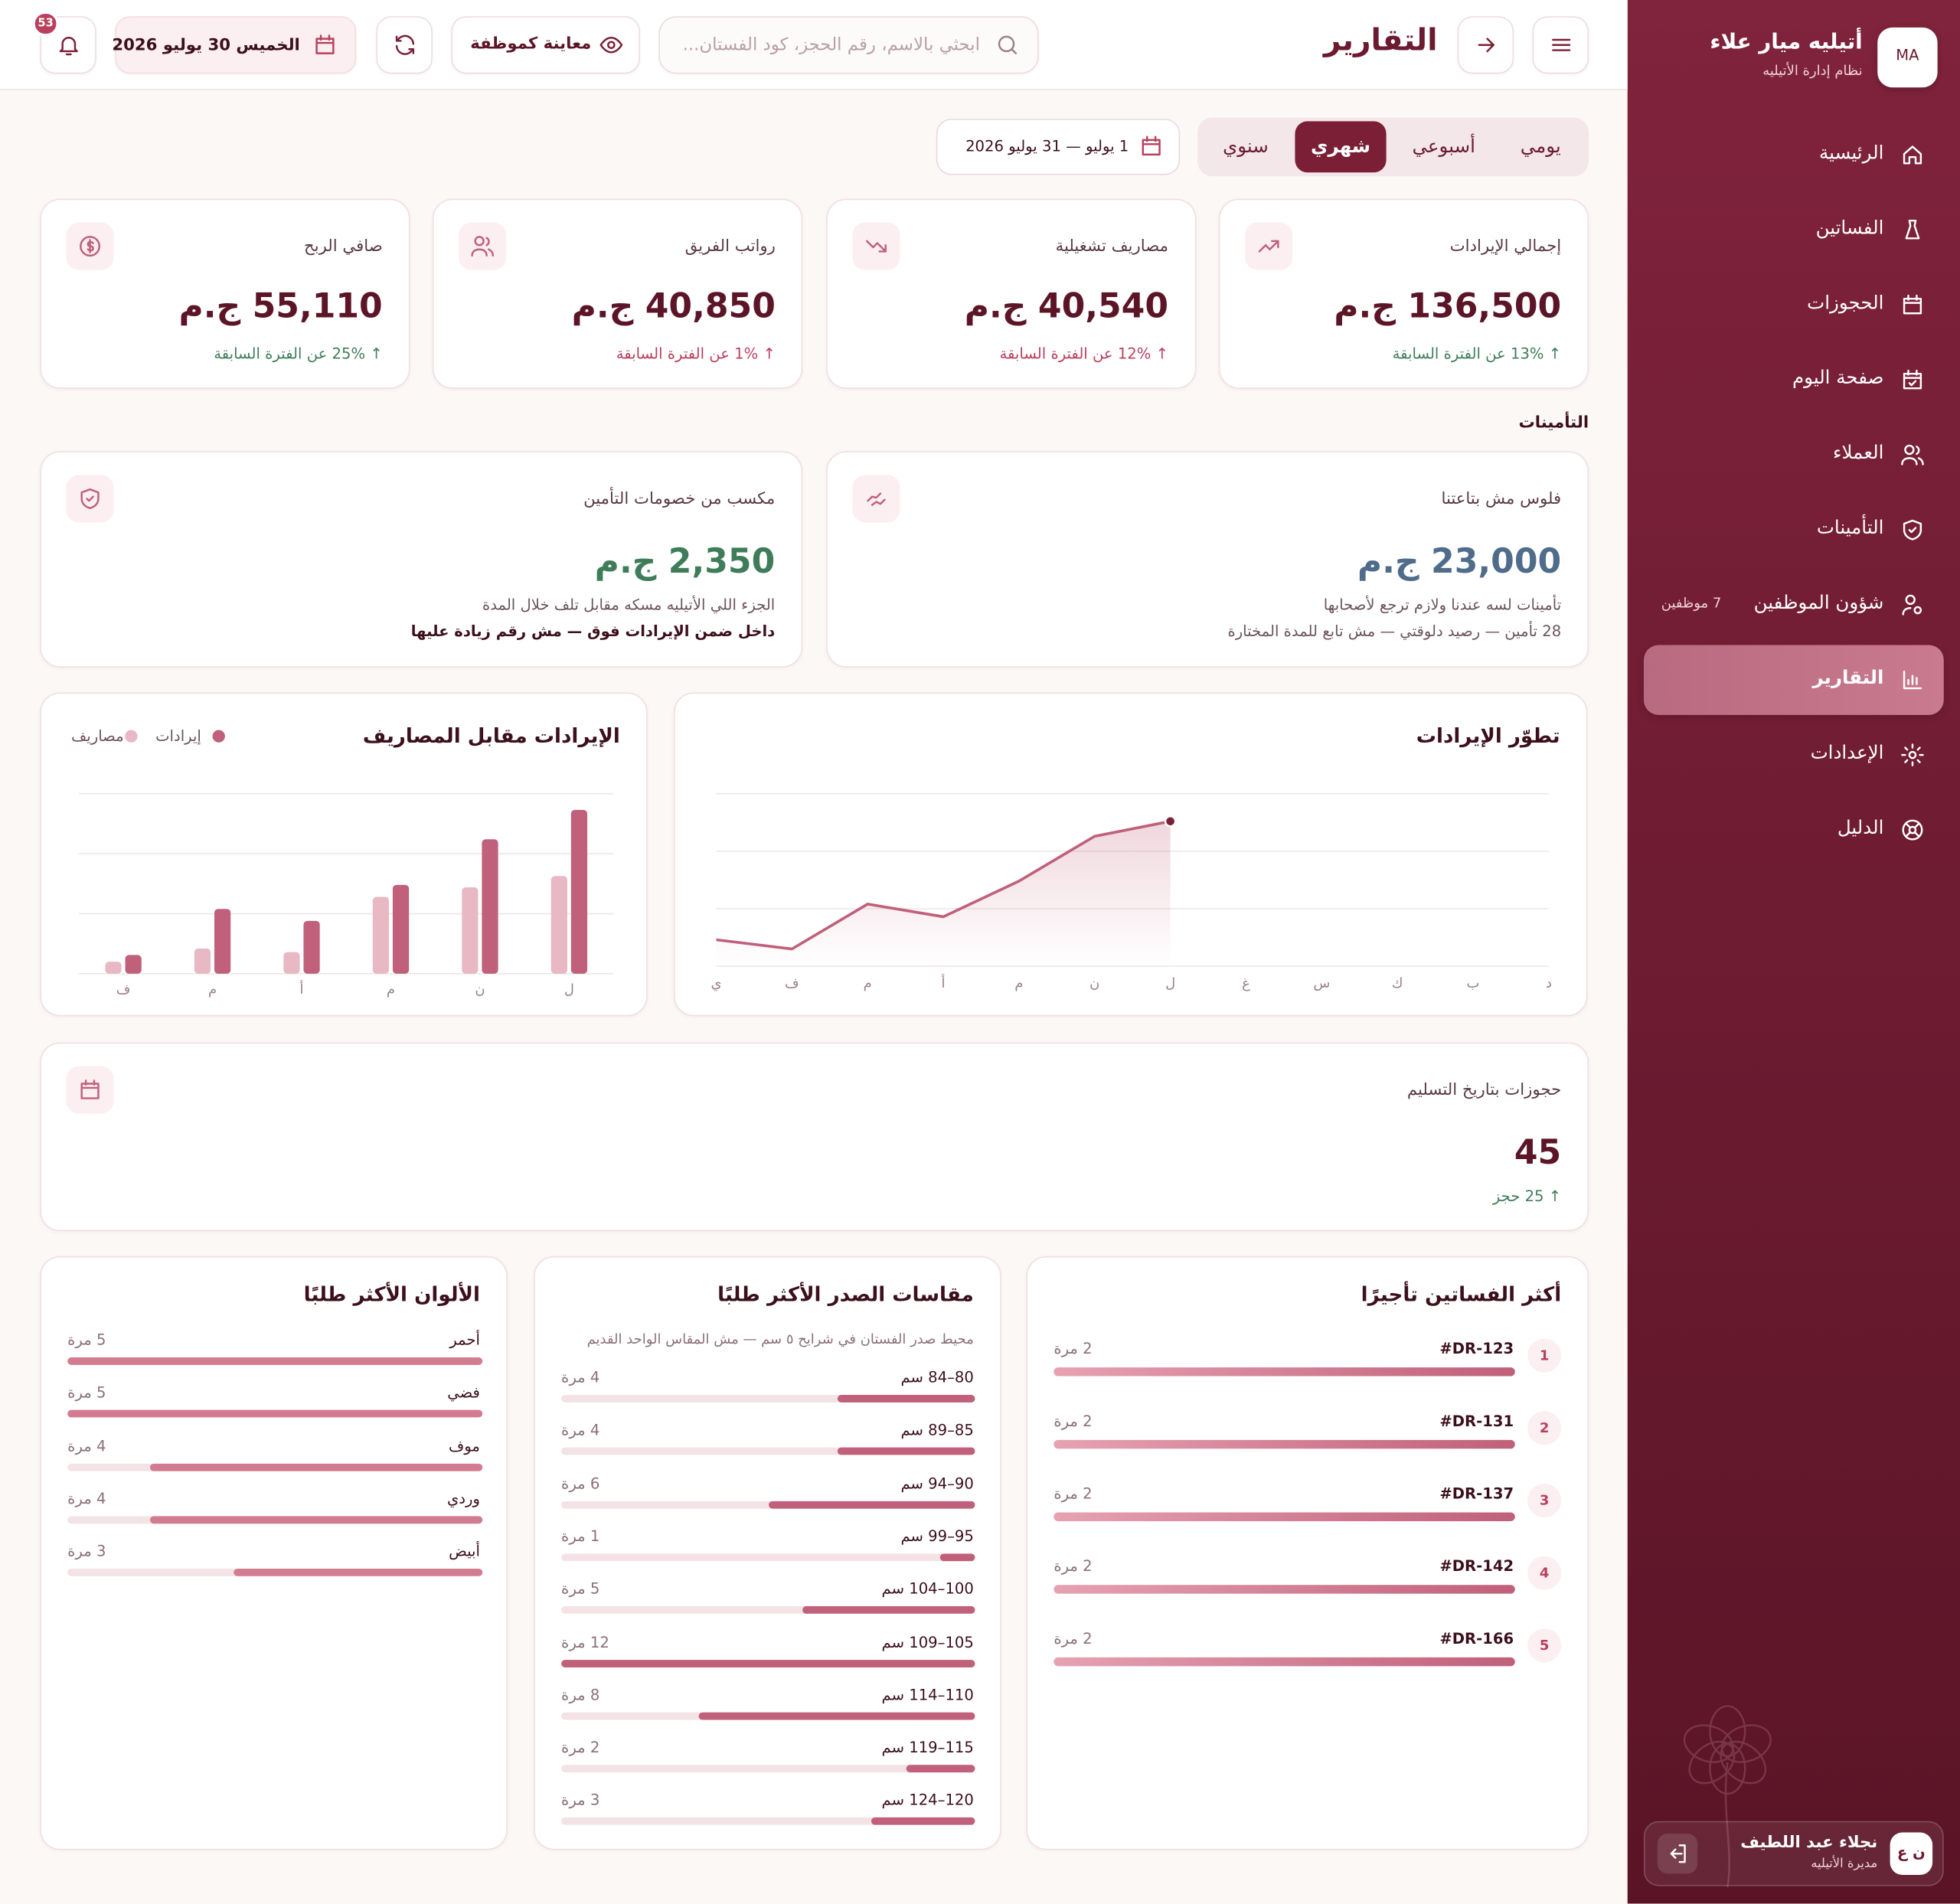 This screenshot has width=1960, height=1904. Describe the element at coordinates (1073, 1638) in the screenshot. I see `dress-count: 2 مرة` at that location.